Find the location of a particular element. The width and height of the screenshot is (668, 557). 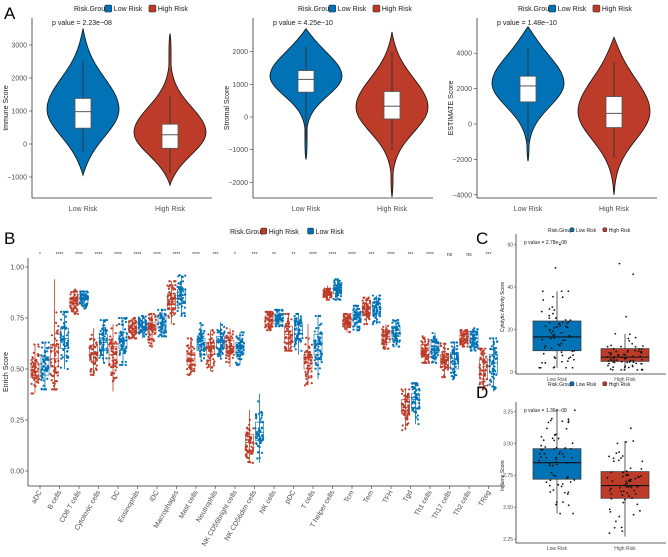

significance-label: **** is located at coordinates (60, 255).